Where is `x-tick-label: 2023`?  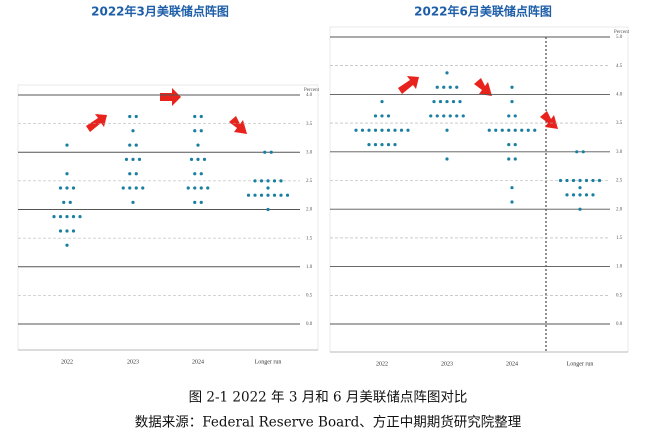 x-tick-label: 2023 is located at coordinates (133, 362).